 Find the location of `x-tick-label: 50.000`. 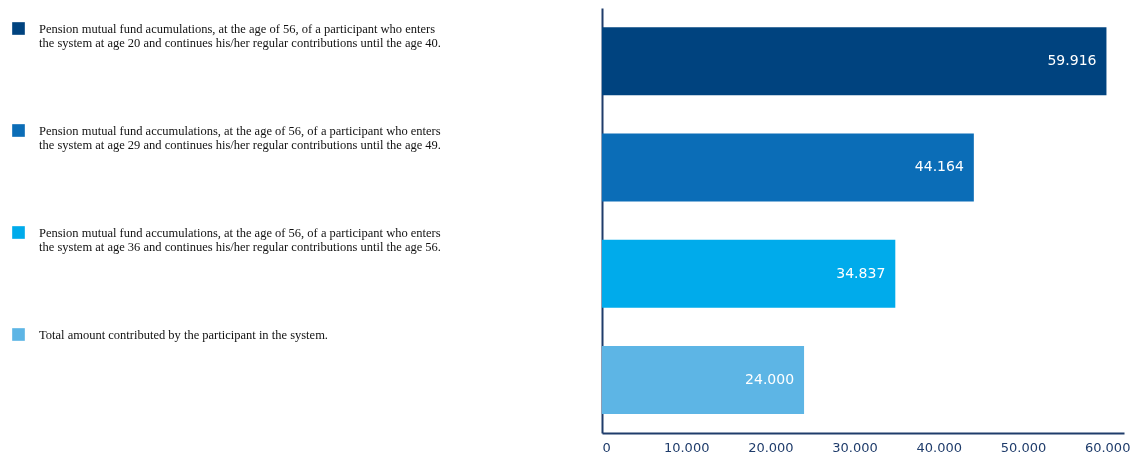

x-tick-label: 50.000 is located at coordinates (1023, 447).